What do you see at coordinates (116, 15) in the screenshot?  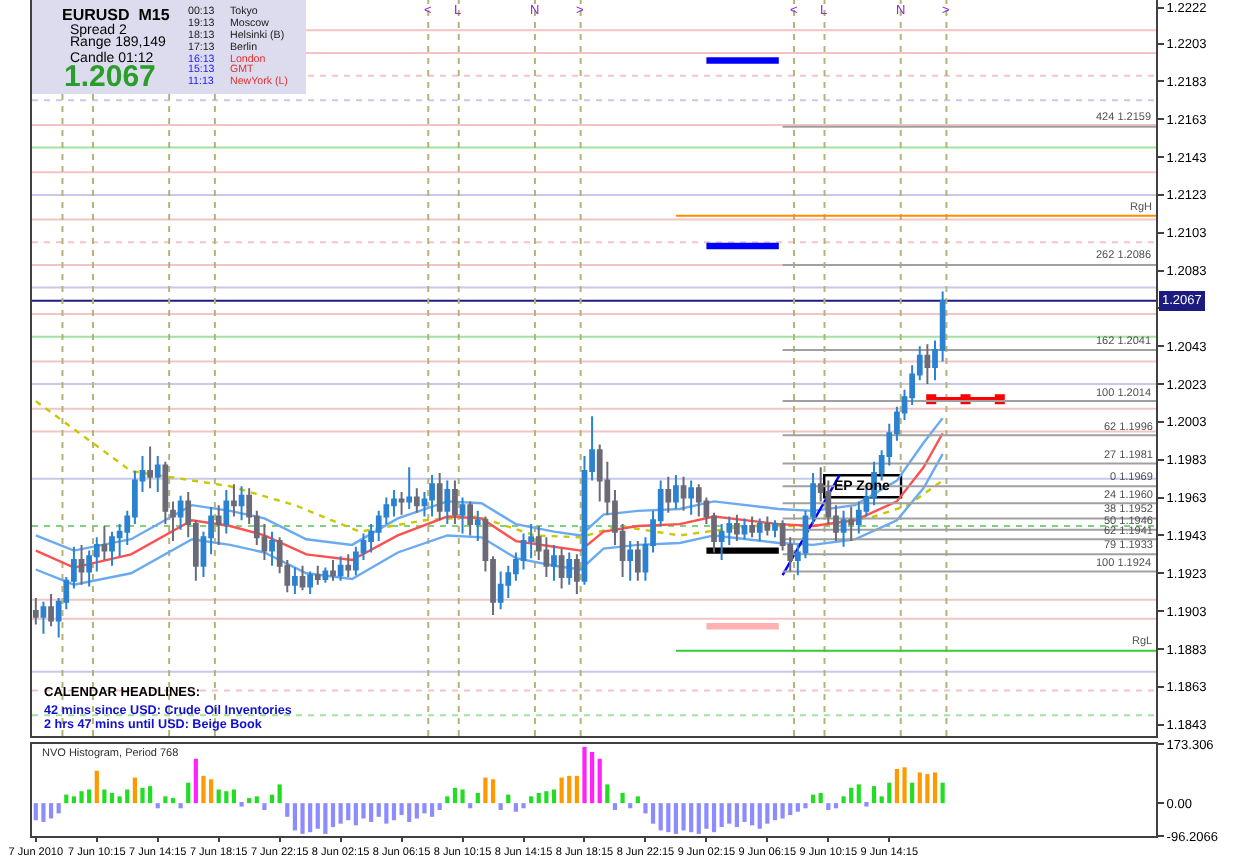 I see `chart-title: EURUSD M15` at bounding box center [116, 15].